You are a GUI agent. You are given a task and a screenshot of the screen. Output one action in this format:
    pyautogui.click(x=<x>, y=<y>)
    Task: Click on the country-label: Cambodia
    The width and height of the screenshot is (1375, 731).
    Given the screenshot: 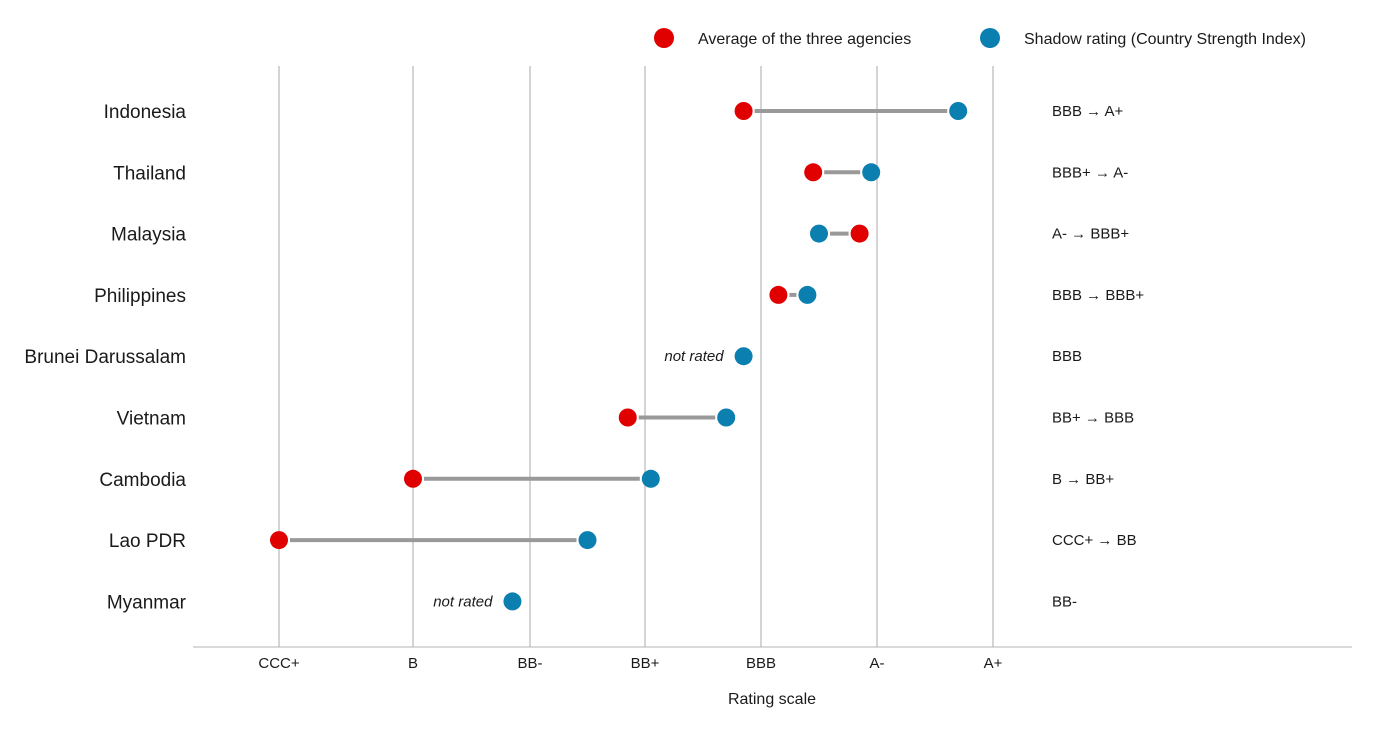 What is the action you would take?
    pyautogui.click(x=142, y=480)
    